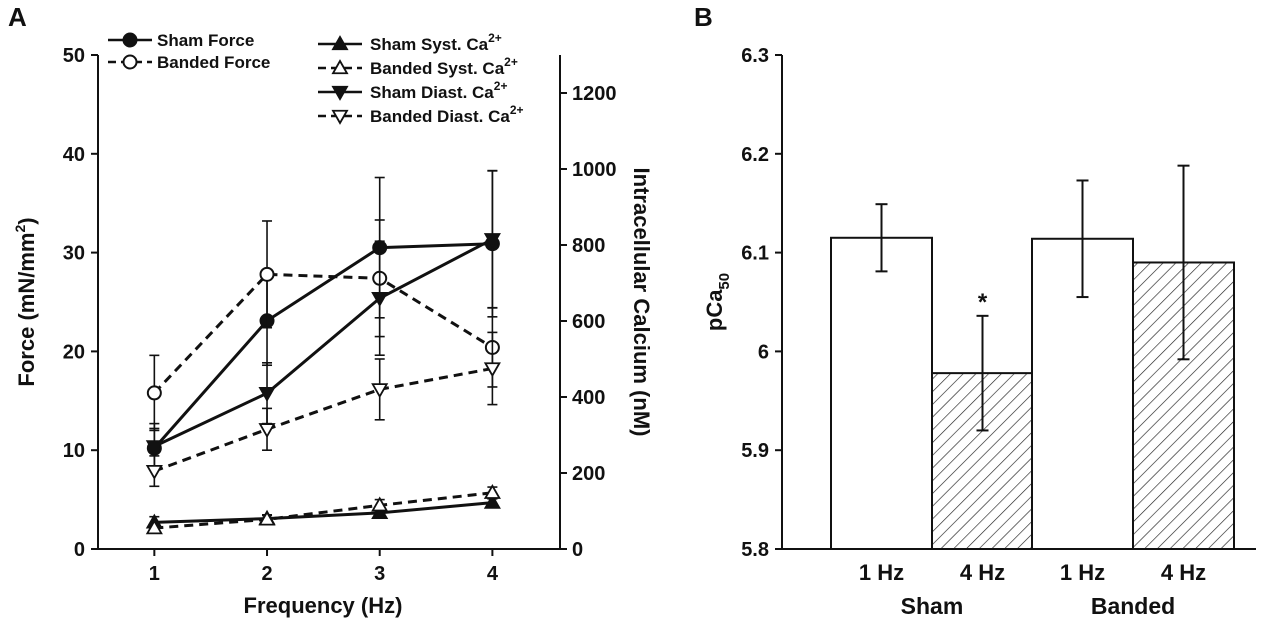  Describe the element at coordinates (755, 254) in the screenshot. I see `pca-y-tick-label: 6.1` at that location.